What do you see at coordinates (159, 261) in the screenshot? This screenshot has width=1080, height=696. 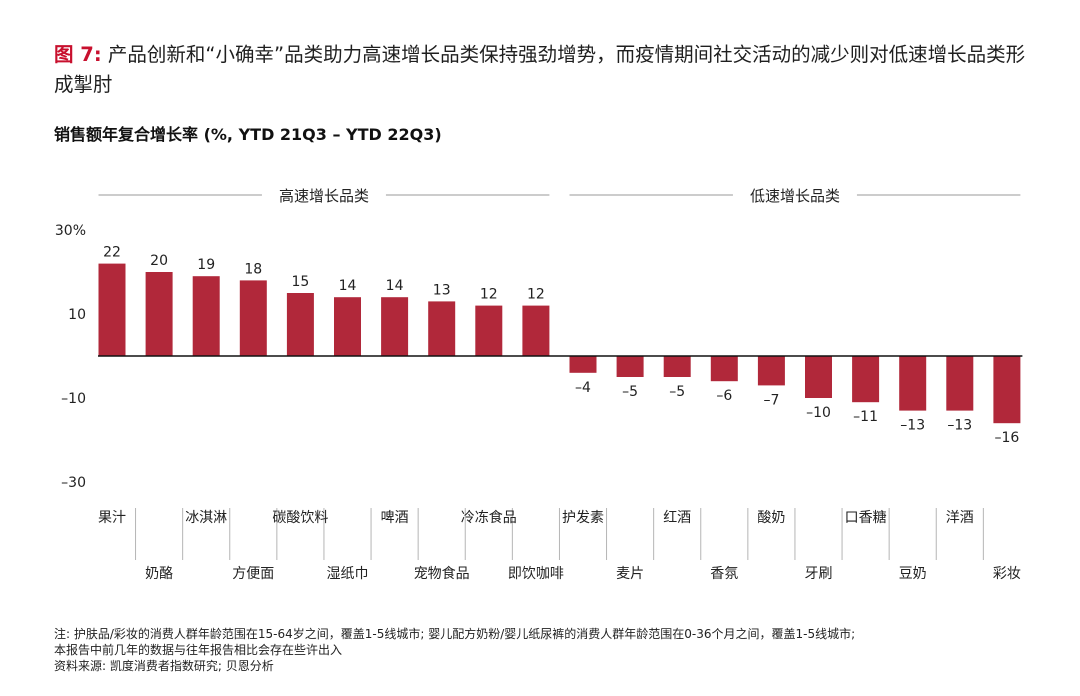 I see `data-label: 20` at bounding box center [159, 261].